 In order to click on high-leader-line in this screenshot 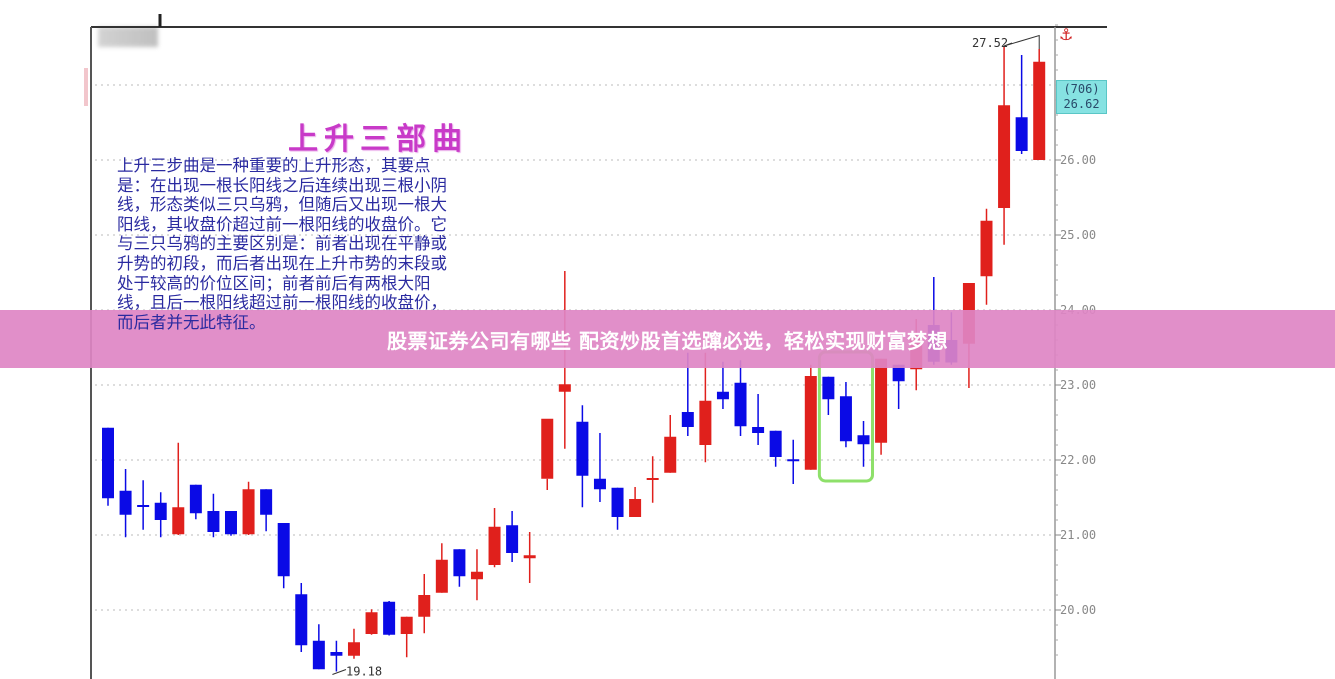, I will do `click(1021, 41)`.